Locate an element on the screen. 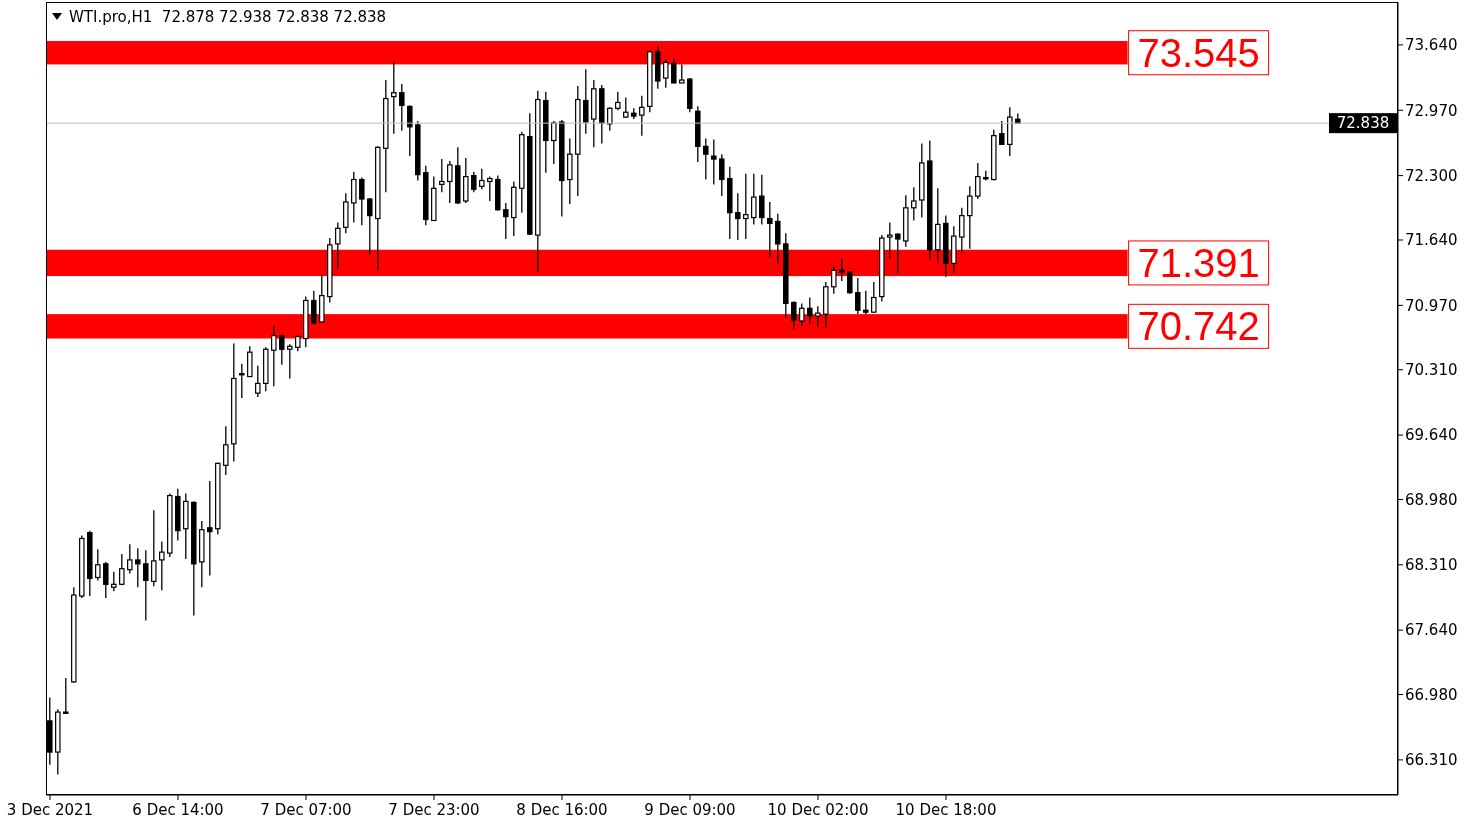 This screenshot has width=1481, height=827. x-tick-label: 7 Dec 07:00 is located at coordinates (306, 810).